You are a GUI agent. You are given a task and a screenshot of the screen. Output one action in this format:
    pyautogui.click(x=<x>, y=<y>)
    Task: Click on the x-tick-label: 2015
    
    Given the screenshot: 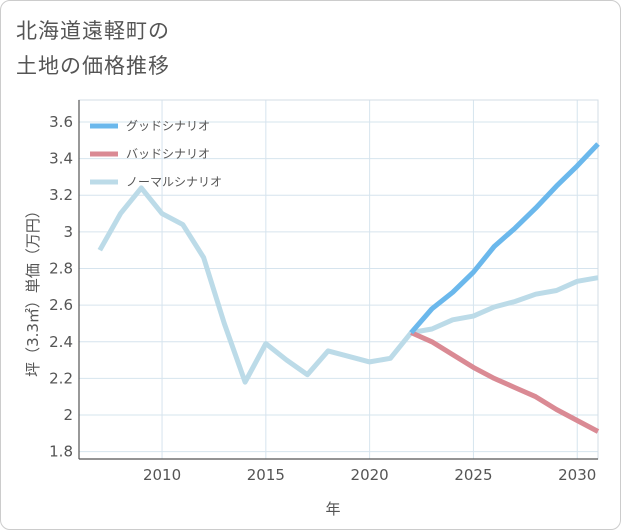 What is the action you would take?
    pyautogui.click(x=266, y=475)
    